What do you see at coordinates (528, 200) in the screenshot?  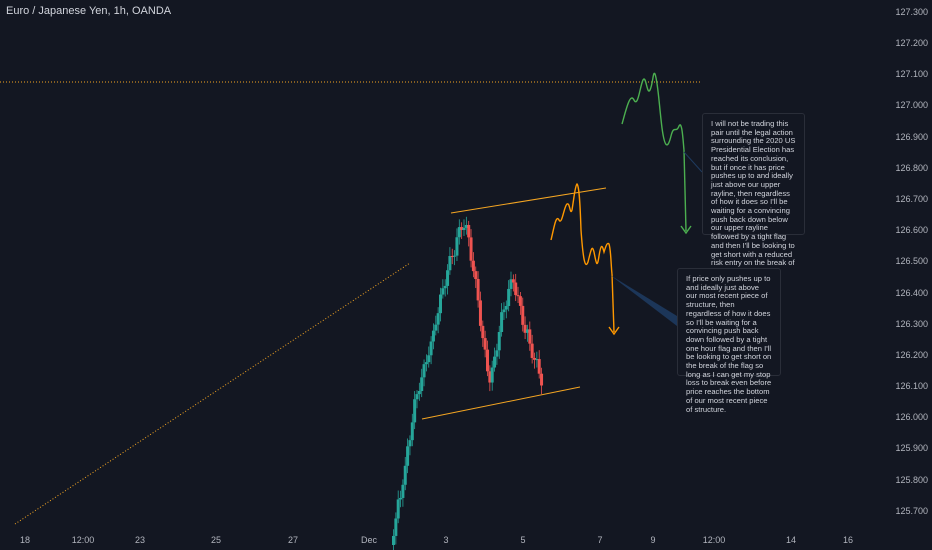 I see `upper-rayline` at bounding box center [528, 200].